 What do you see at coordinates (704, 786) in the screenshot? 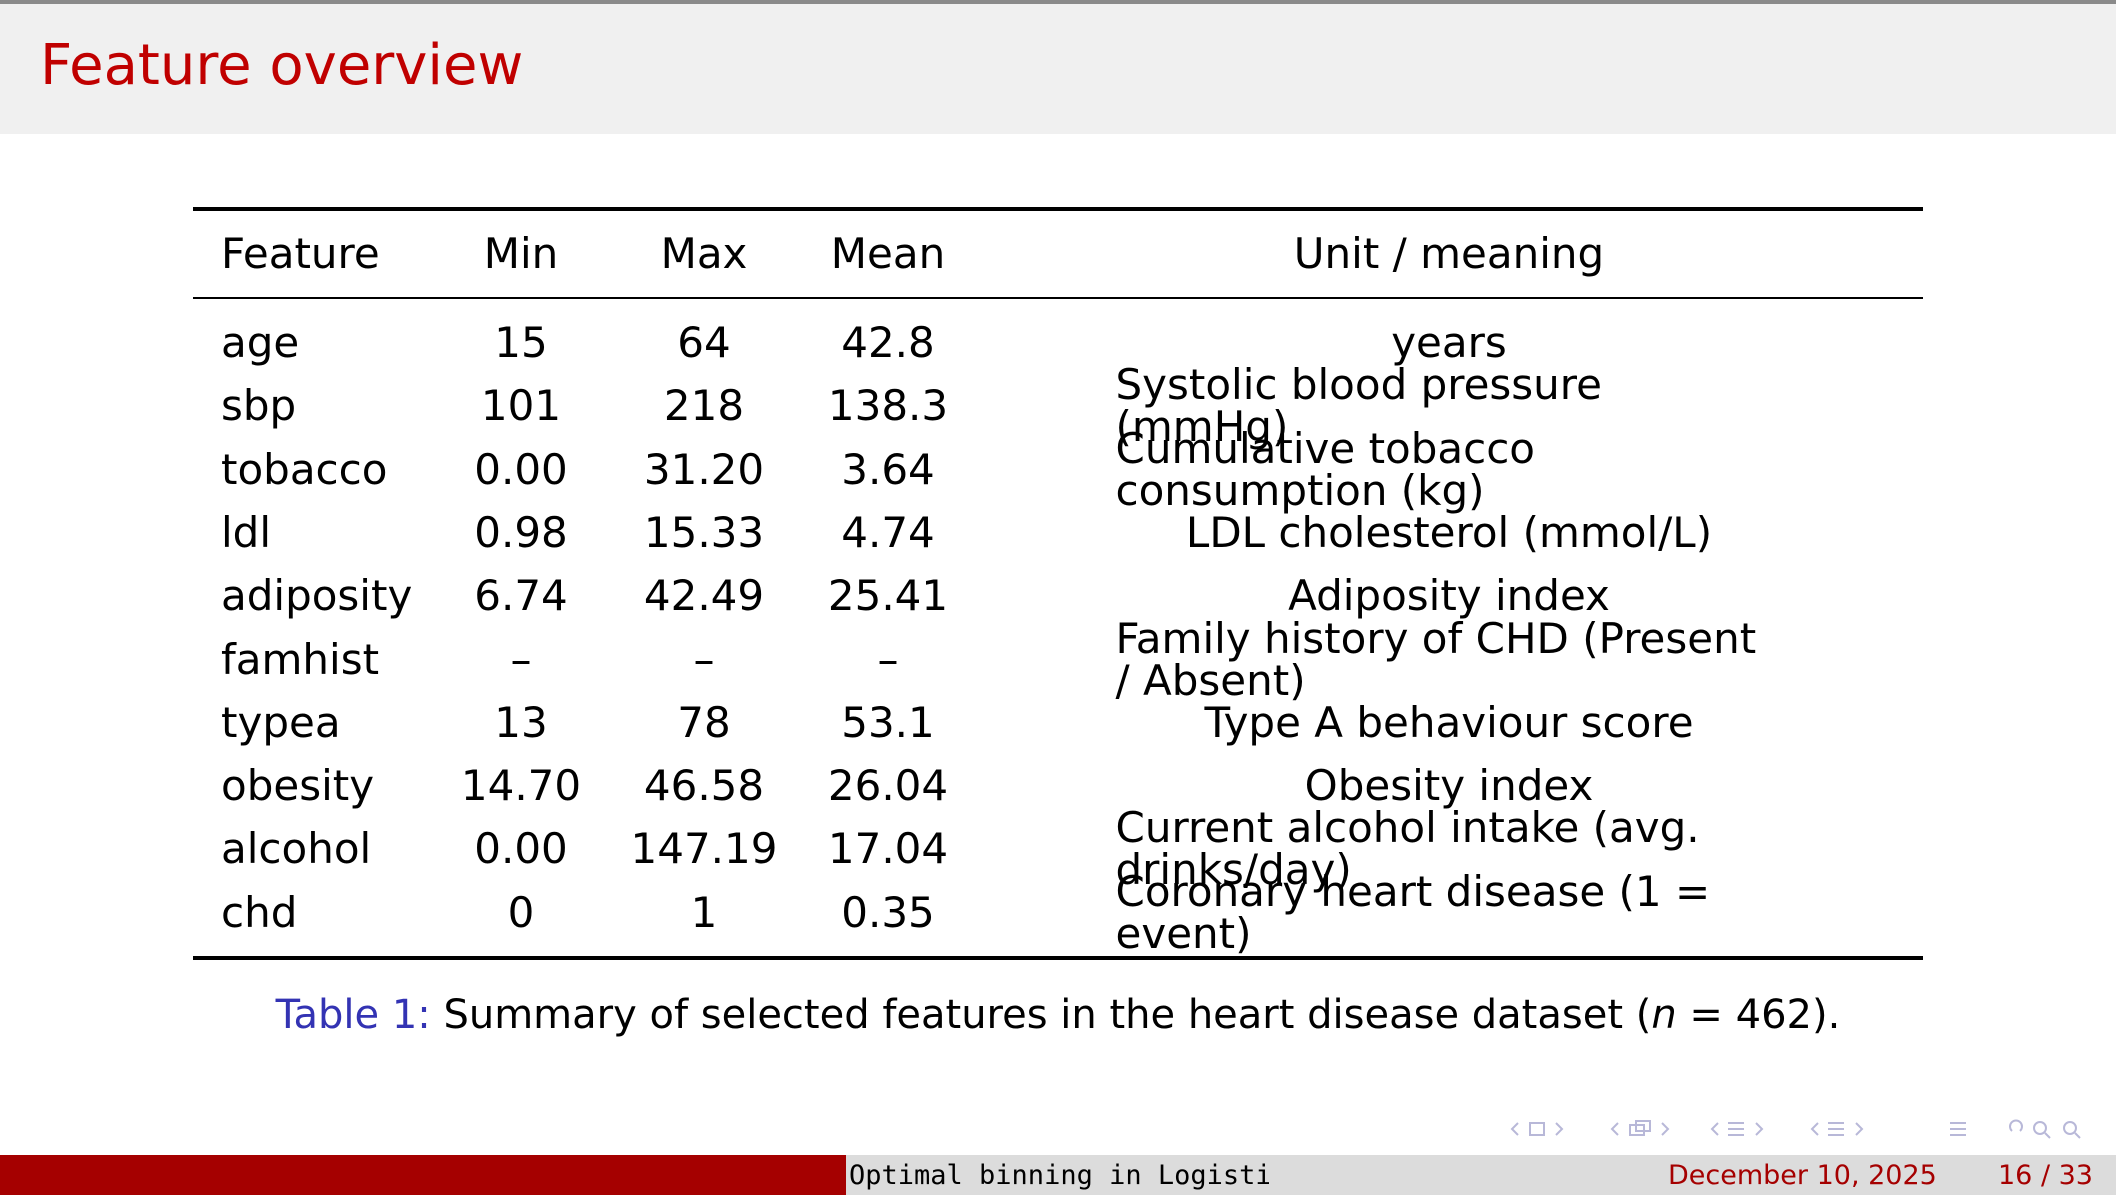
I see `table-cell: 46.58` at bounding box center [704, 786].